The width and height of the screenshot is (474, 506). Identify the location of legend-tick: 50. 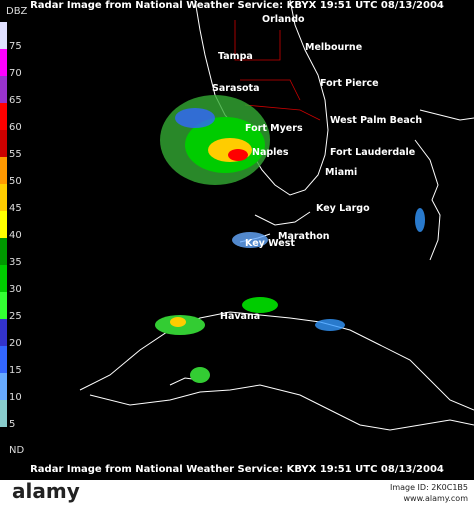
(15, 181).